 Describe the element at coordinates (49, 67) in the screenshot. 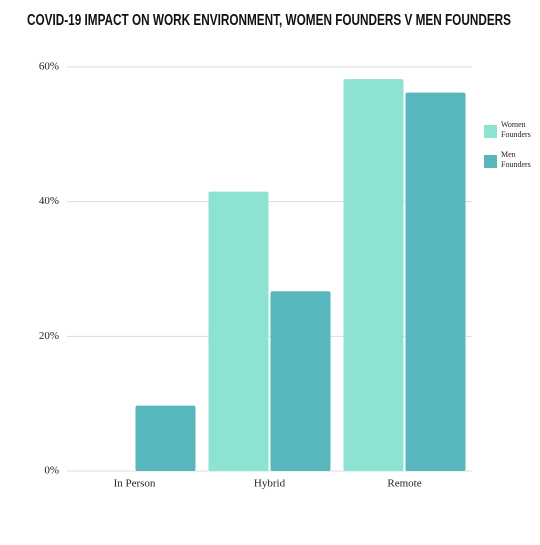

I see `y-tick-label: 60%` at that location.